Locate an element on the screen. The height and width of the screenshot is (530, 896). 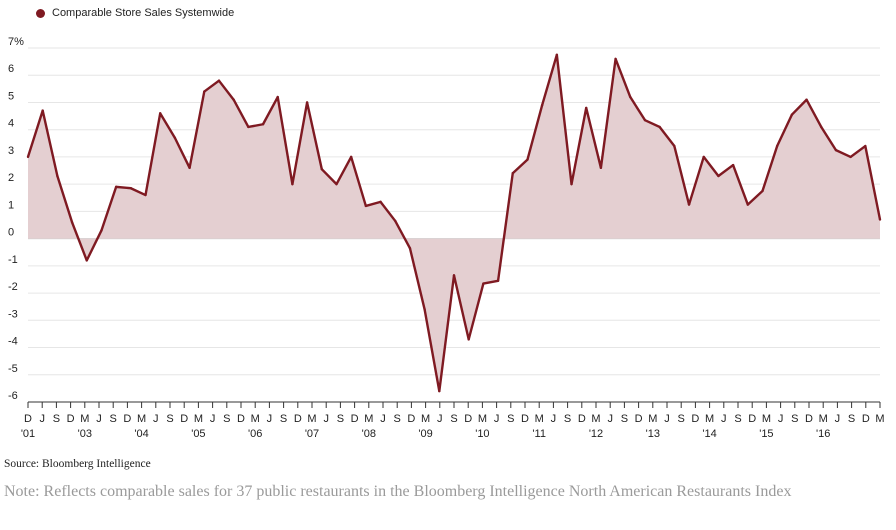
y-tick-label: -4 is located at coordinates (13, 342).